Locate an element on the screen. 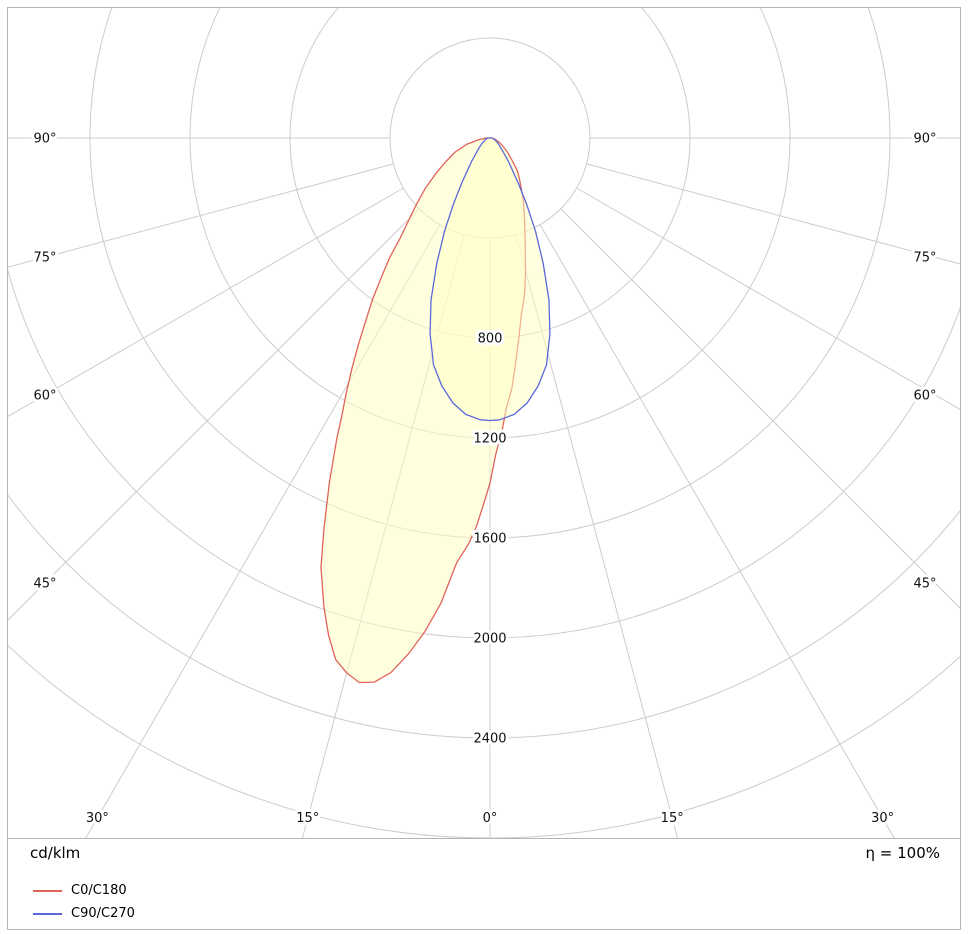 Image resolution: width=970 pixels, height=934 pixels. svg-text: 1200 is located at coordinates (489, 439).